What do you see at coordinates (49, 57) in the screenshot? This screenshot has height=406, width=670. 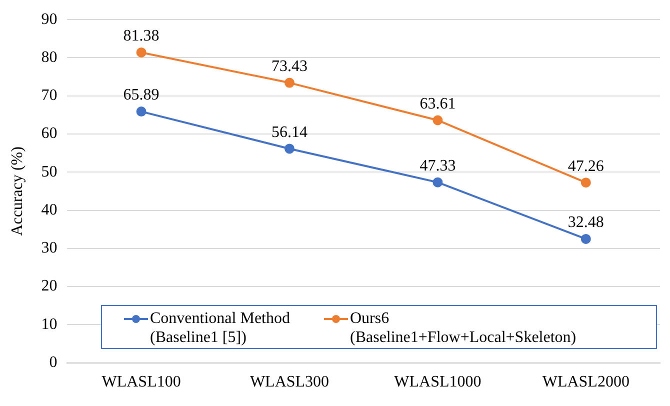 I see `y-tick-label: 80` at bounding box center [49, 57].